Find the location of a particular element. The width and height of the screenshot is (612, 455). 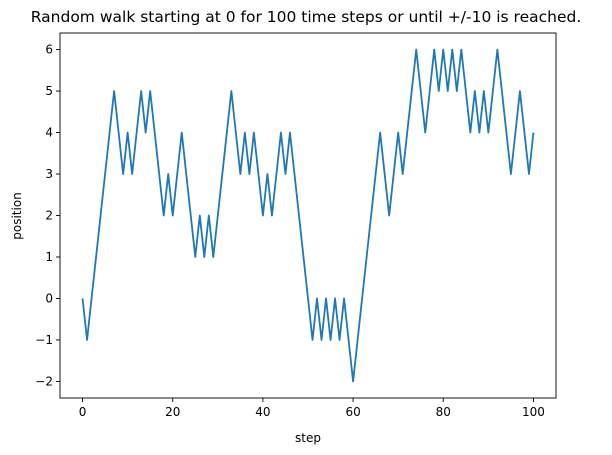

y-tick-label: 0 is located at coordinates (49, 298).